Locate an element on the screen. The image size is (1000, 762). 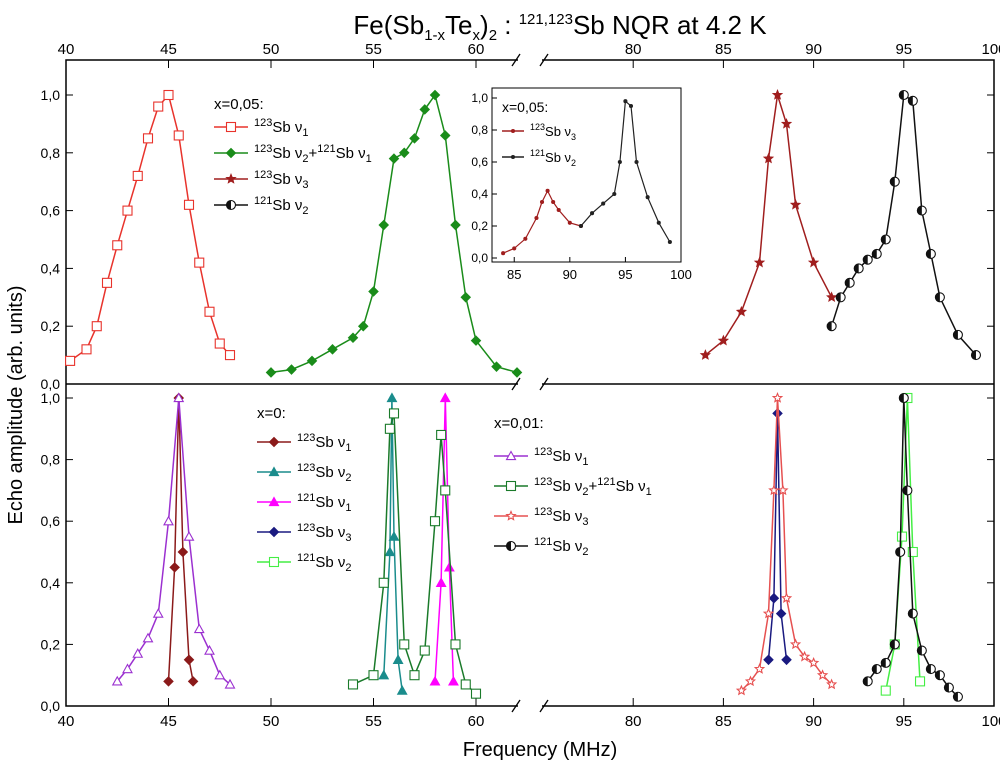
x-tick-label-top: 95 is located at coordinates (903, 49).